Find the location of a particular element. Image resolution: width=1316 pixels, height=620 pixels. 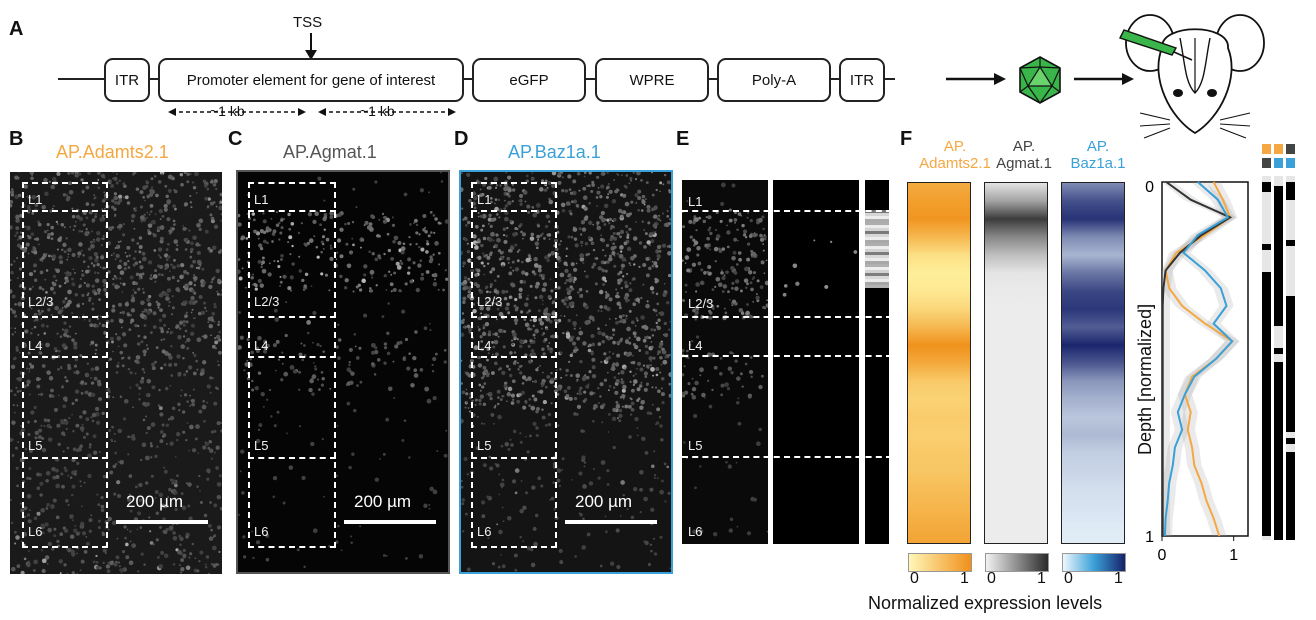

micrograph-agmat: L1 L2/3 L4 L5 L6 200 µm is located at coordinates (343, 372).